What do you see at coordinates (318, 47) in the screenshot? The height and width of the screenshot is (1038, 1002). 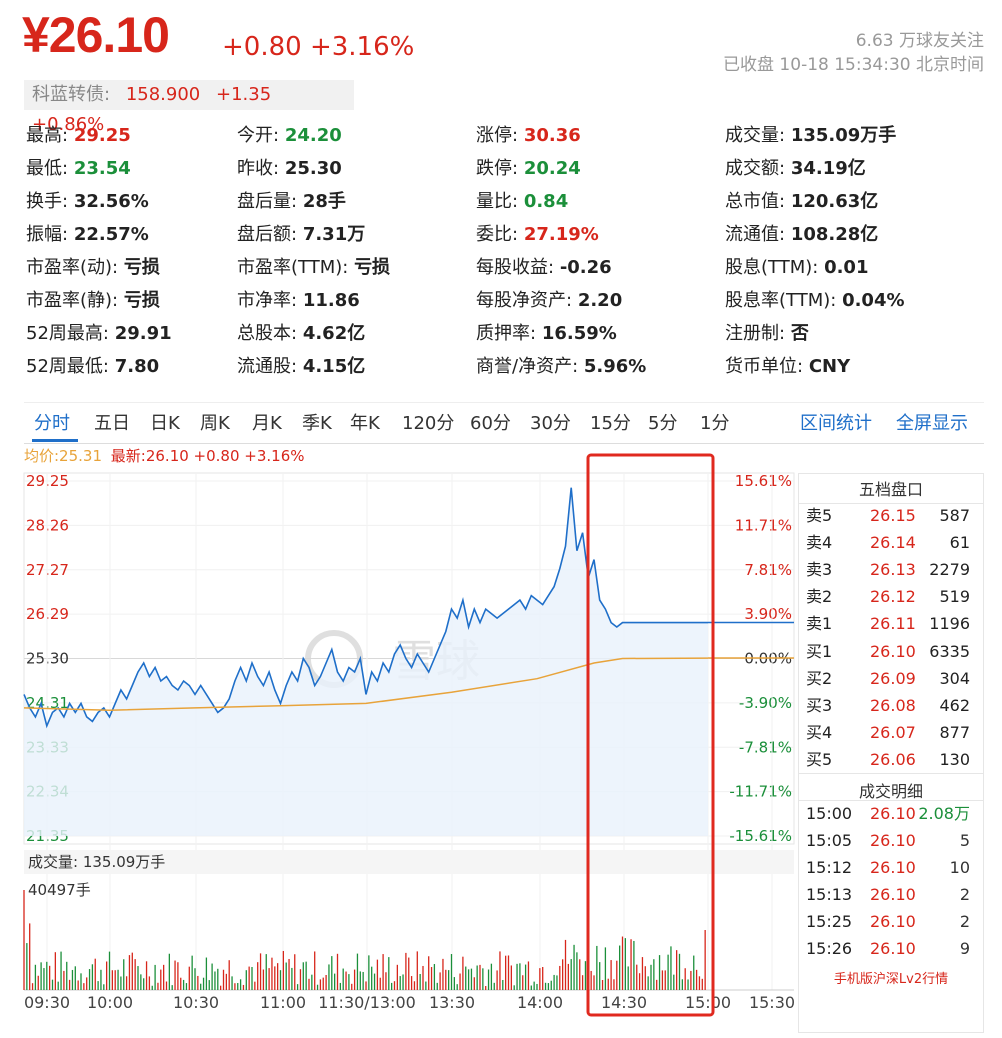 I see `price-change: +0.80 +3.16%` at bounding box center [318, 47].